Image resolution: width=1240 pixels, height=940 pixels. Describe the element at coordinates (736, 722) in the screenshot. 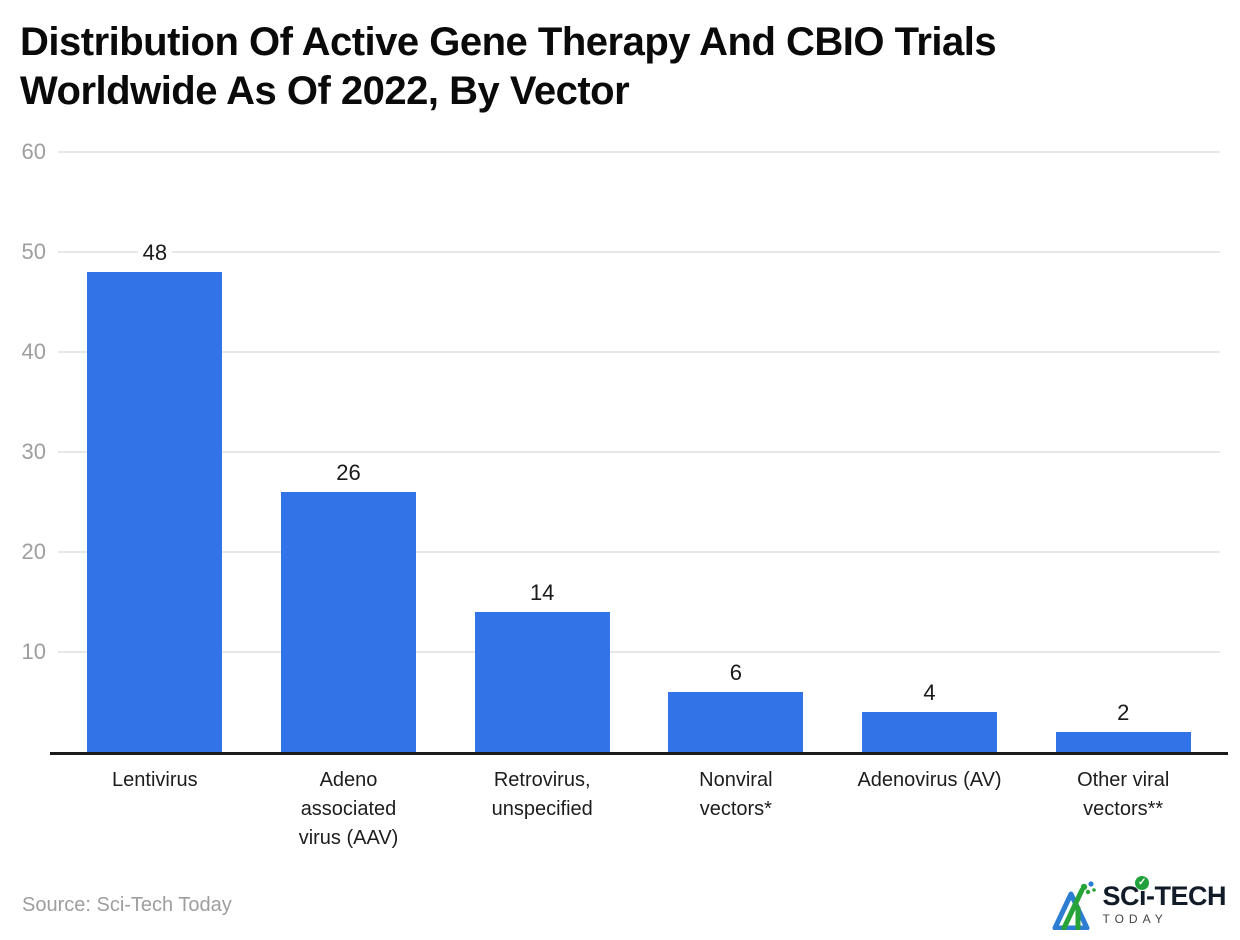

I see `bar-nonviral-vectors` at that location.